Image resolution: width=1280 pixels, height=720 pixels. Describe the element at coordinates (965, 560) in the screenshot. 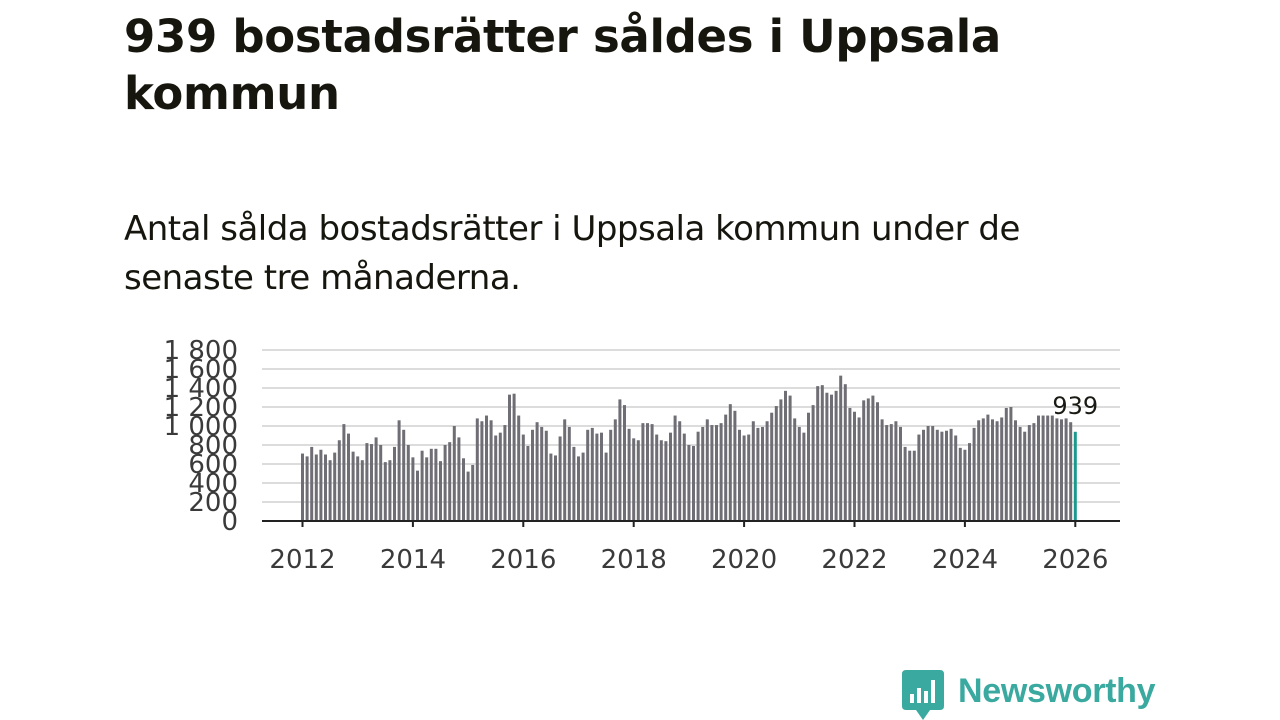

I see `x-tick-label: 2024` at that location.